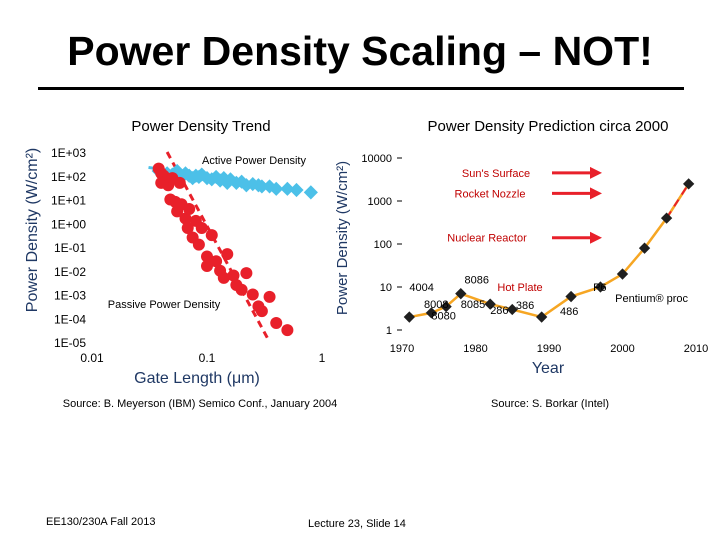 Image resolution: width=720 pixels, height=540 pixels. I want to click on reference-level-label: Hot Plate, so click(519, 288).